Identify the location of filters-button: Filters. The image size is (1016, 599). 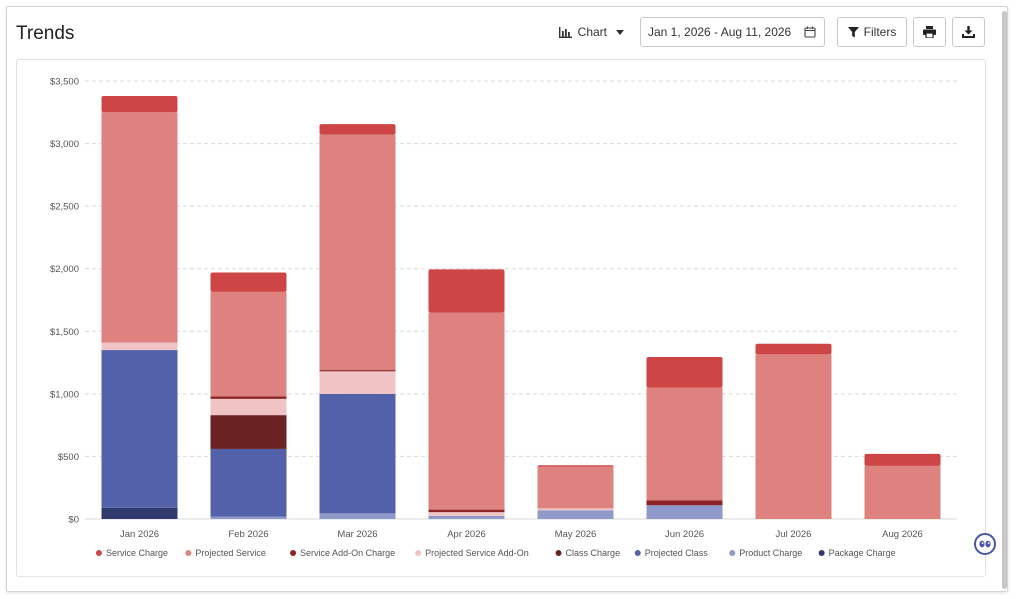
(872, 32).